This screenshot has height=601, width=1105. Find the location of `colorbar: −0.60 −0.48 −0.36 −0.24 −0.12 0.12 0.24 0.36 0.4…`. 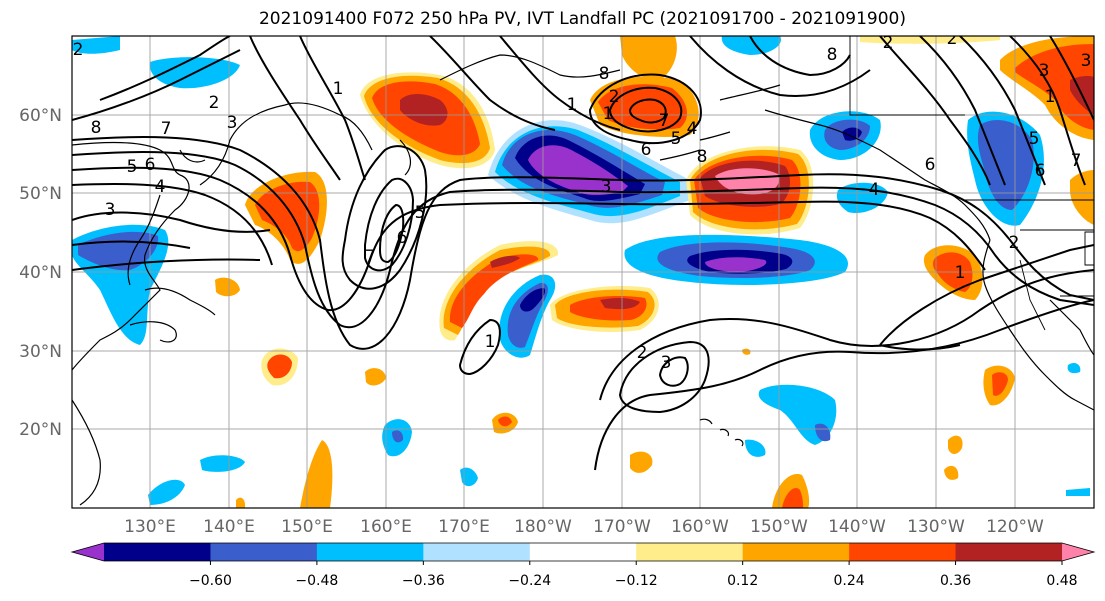

colorbar: −0.60 −0.48 −0.36 −0.24 −0.12 0.12 0.24 0.36 0.4… is located at coordinates (583, 565).